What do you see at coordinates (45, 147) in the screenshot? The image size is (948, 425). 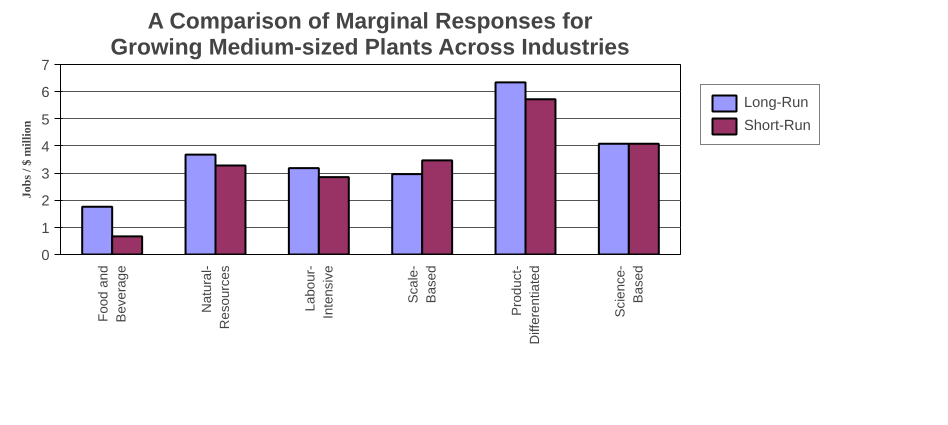 I see `y-tick-label: 4` at bounding box center [45, 147].